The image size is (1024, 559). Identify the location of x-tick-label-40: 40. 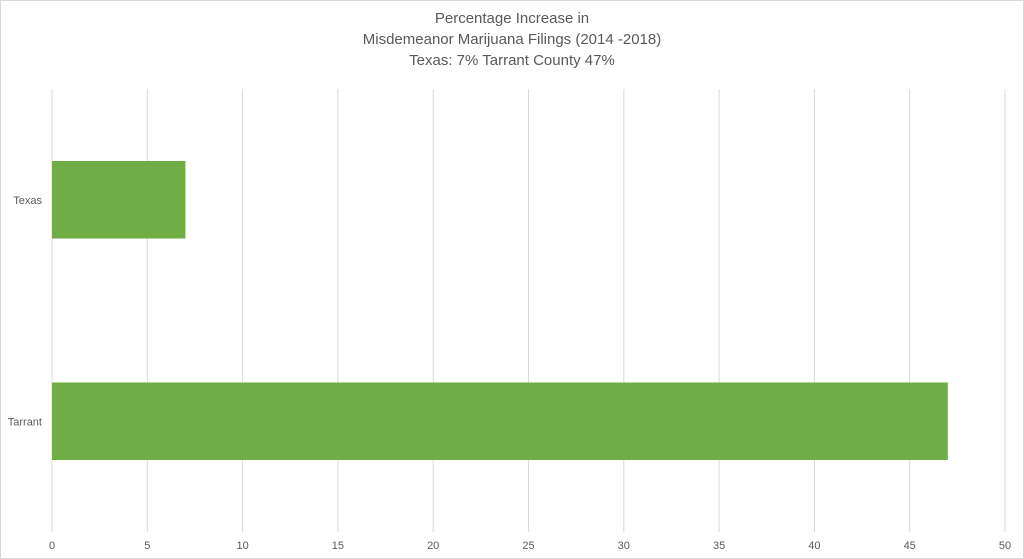
(814, 546).